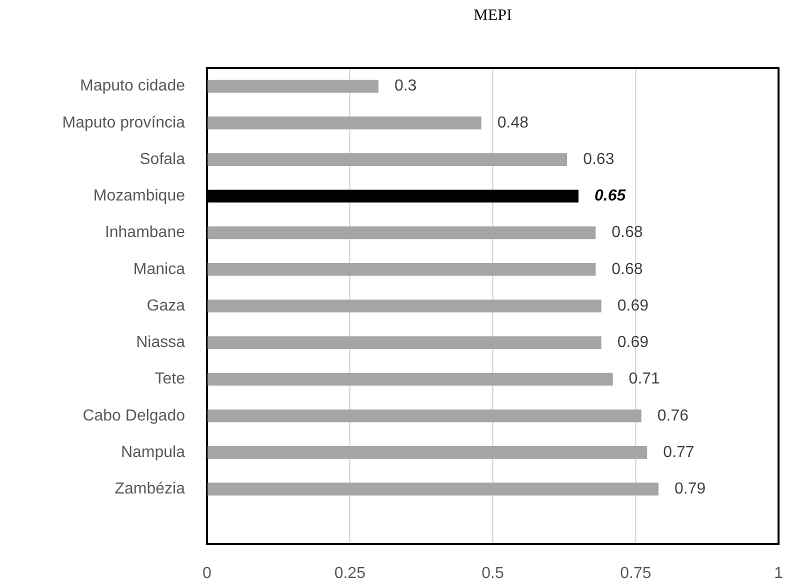  What do you see at coordinates (161, 343) in the screenshot?
I see `y-tick-label: Niassa` at bounding box center [161, 343].